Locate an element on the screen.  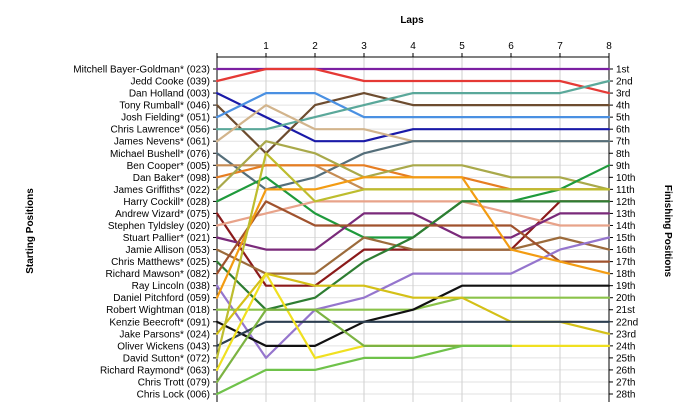
finish-label: 18th is located at coordinates (625, 274).